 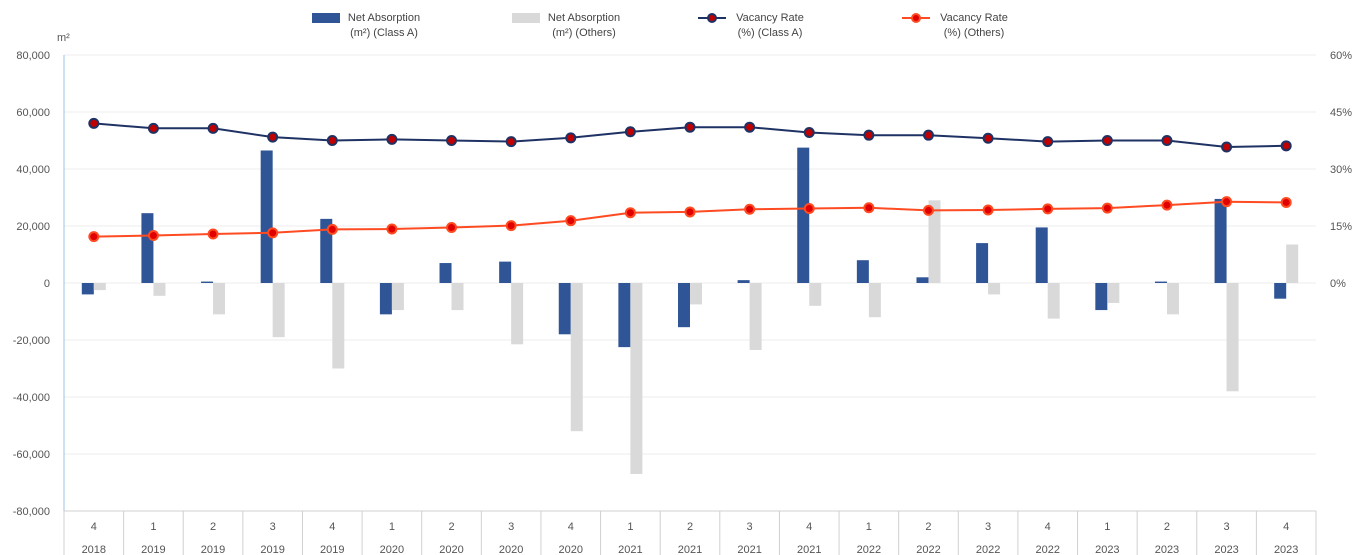 What do you see at coordinates (31, 398) in the screenshot?
I see `left-tick-label: -40,000` at bounding box center [31, 398].